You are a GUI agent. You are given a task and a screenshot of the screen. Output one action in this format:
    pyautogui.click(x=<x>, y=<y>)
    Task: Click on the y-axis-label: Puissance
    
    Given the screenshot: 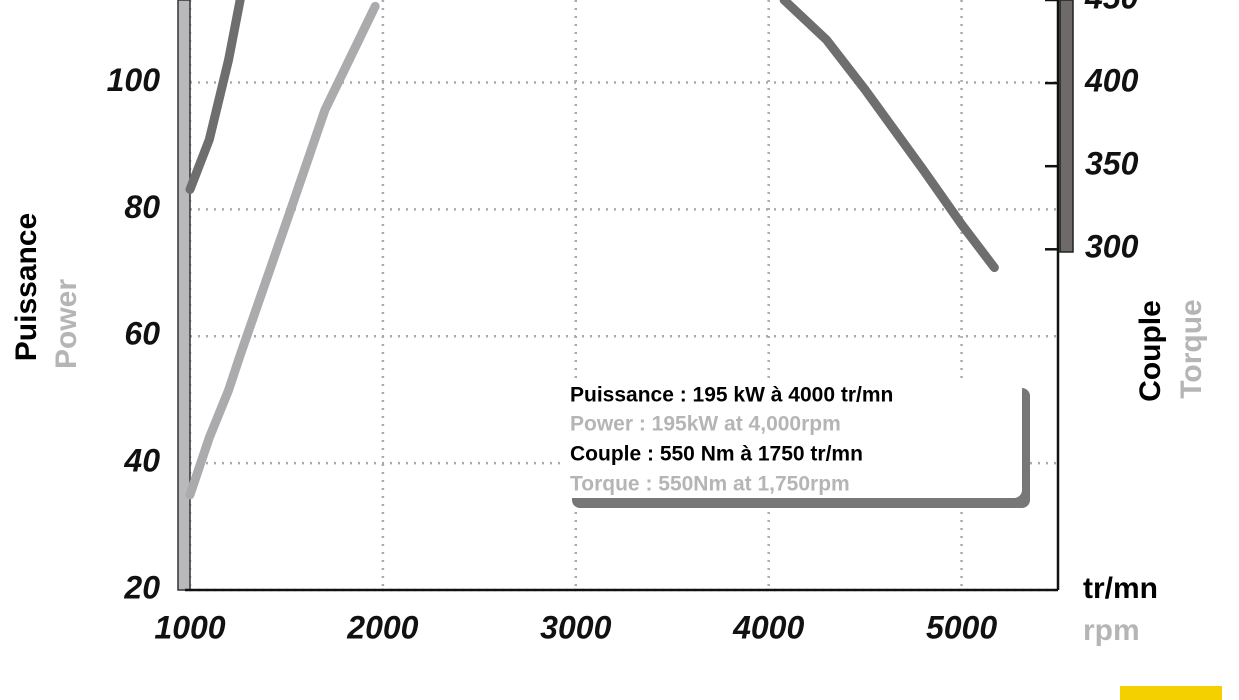 What is the action you would take?
    pyautogui.click(x=26, y=287)
    